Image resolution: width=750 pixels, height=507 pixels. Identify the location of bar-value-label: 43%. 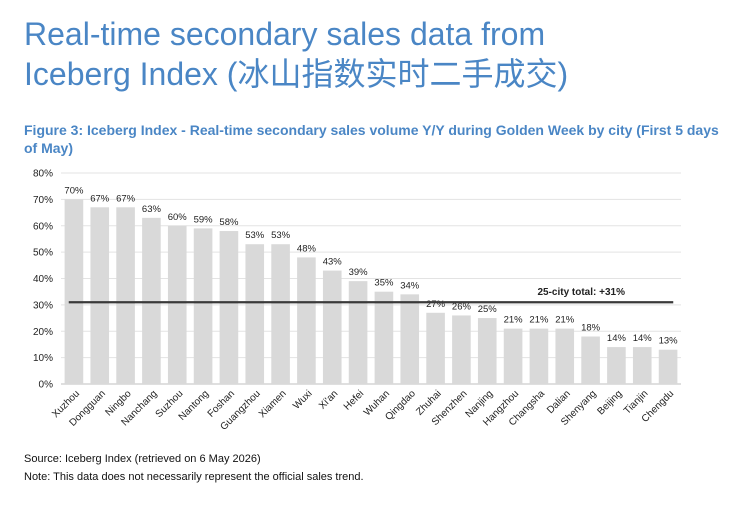
(333, 262).